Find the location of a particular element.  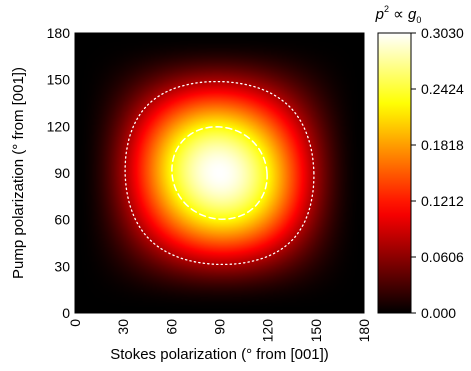

x-tick-label: 150 is located at coordinates (316, 331).